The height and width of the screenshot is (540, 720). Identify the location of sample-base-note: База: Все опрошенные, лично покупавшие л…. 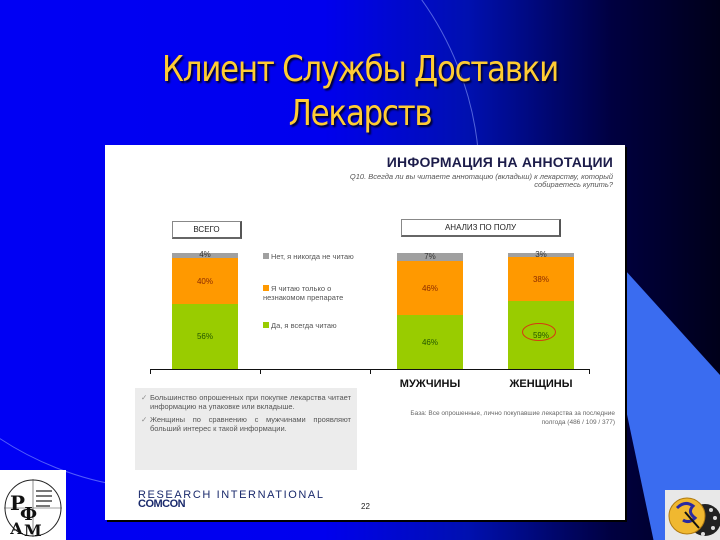
(512, 418).